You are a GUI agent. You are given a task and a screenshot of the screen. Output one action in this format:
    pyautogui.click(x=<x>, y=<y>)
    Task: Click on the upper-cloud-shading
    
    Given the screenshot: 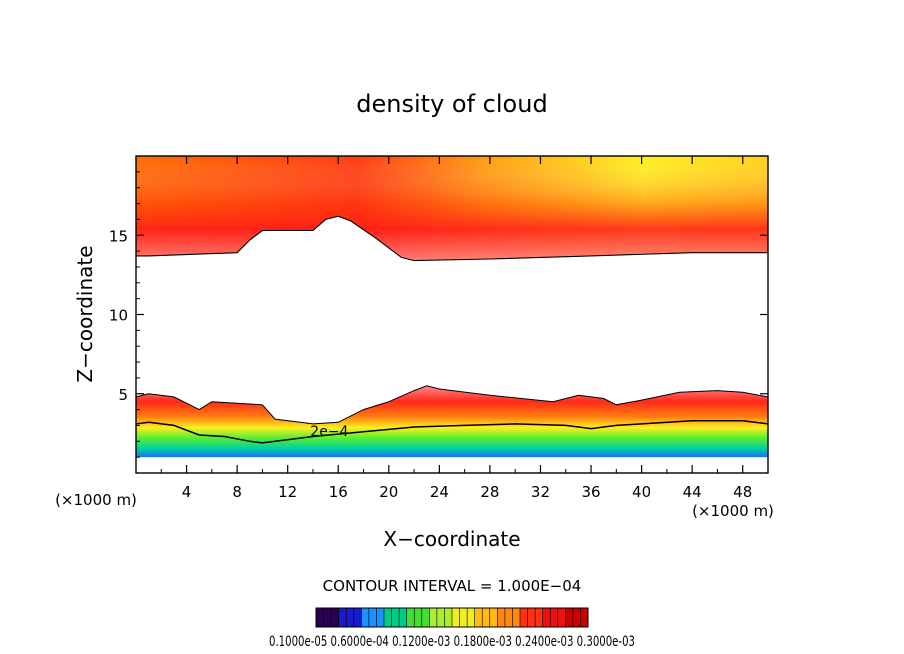 What is the action you would take?
    pyautogui.click(x=452, y=208)
    